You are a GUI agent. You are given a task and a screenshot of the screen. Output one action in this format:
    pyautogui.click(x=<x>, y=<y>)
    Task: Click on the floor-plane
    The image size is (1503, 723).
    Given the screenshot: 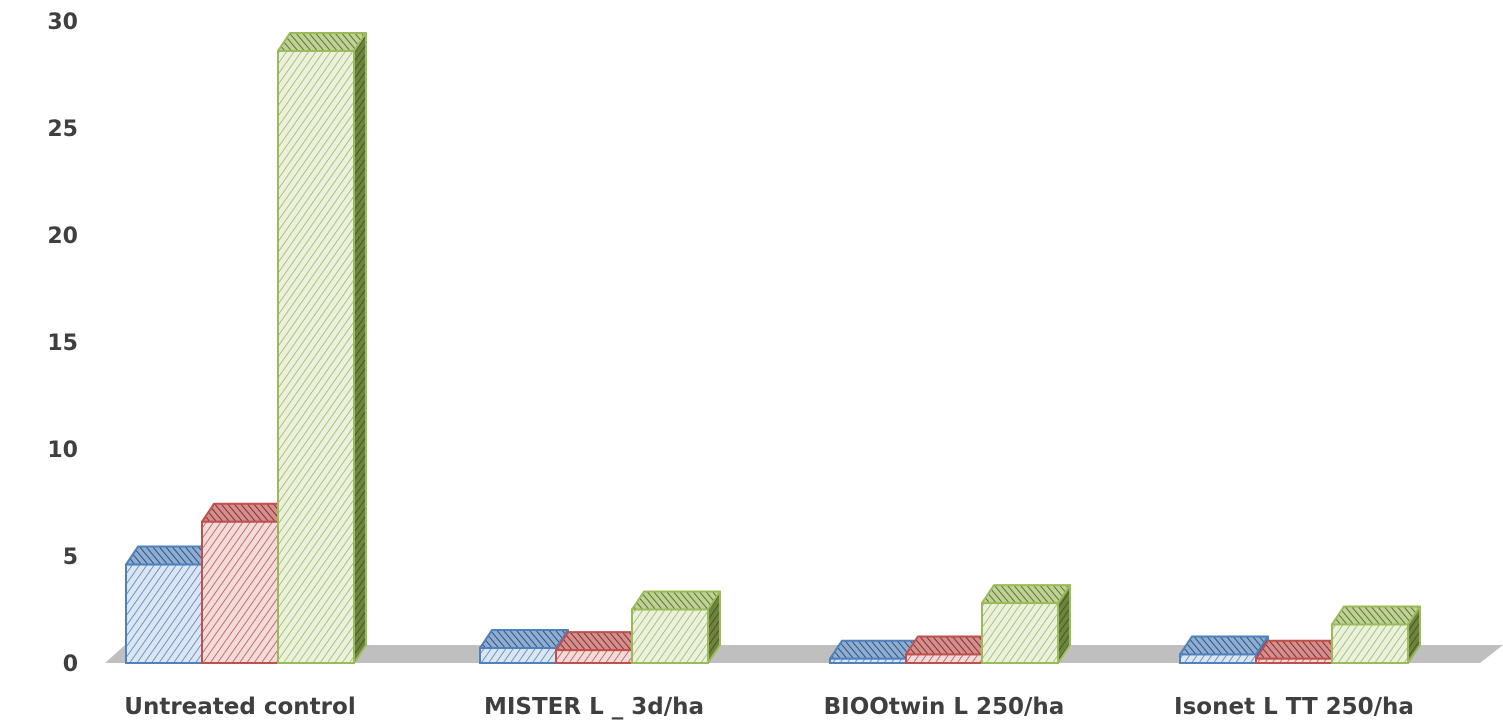 What is the action you would take?
    pyautogui.click(x=804, y=654)
    